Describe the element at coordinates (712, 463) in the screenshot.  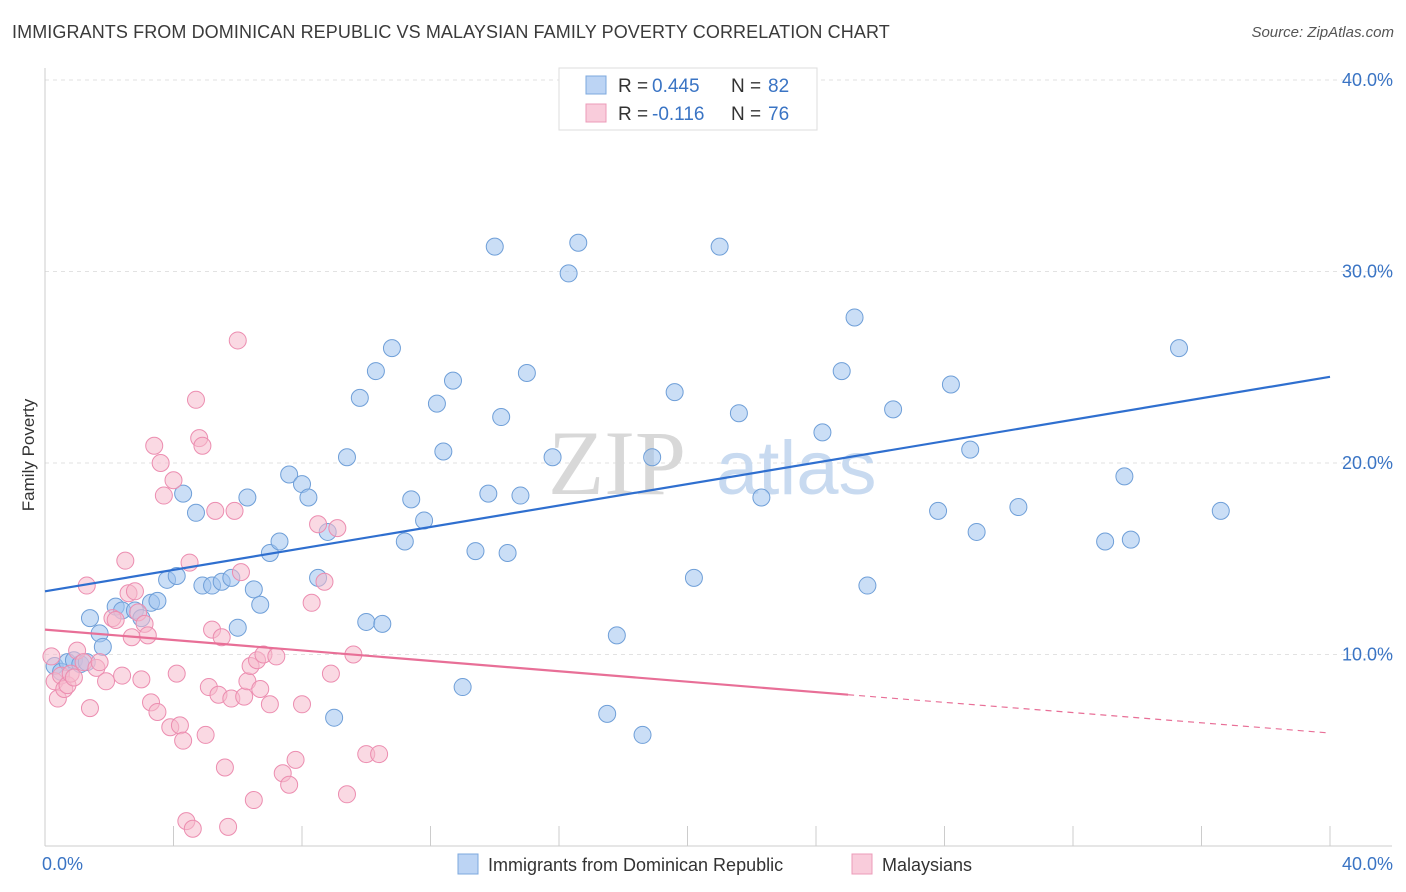
I see `watermark: ZIP atlas` at that location.